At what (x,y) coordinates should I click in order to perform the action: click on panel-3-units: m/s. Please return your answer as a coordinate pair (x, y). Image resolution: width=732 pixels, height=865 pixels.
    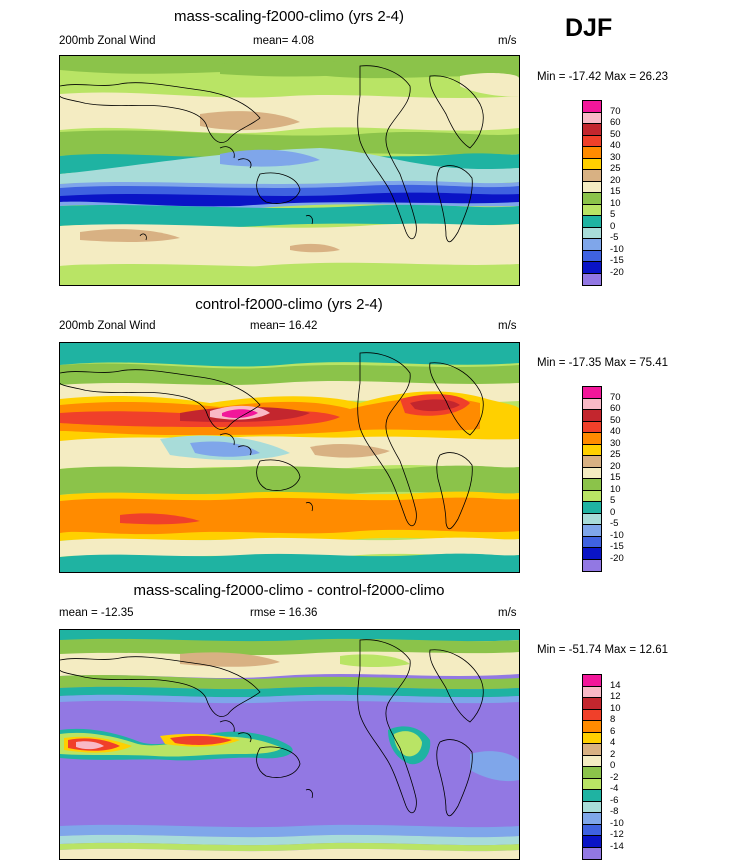
    Looking at the image, I should click on (507, 613).